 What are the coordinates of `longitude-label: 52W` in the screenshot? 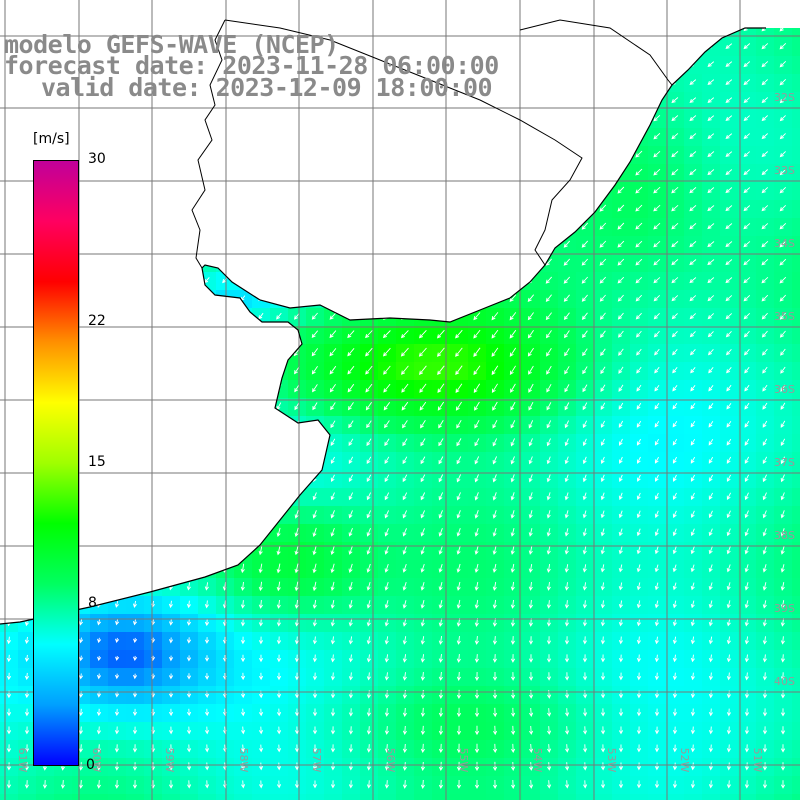 It's located at (684, 760).